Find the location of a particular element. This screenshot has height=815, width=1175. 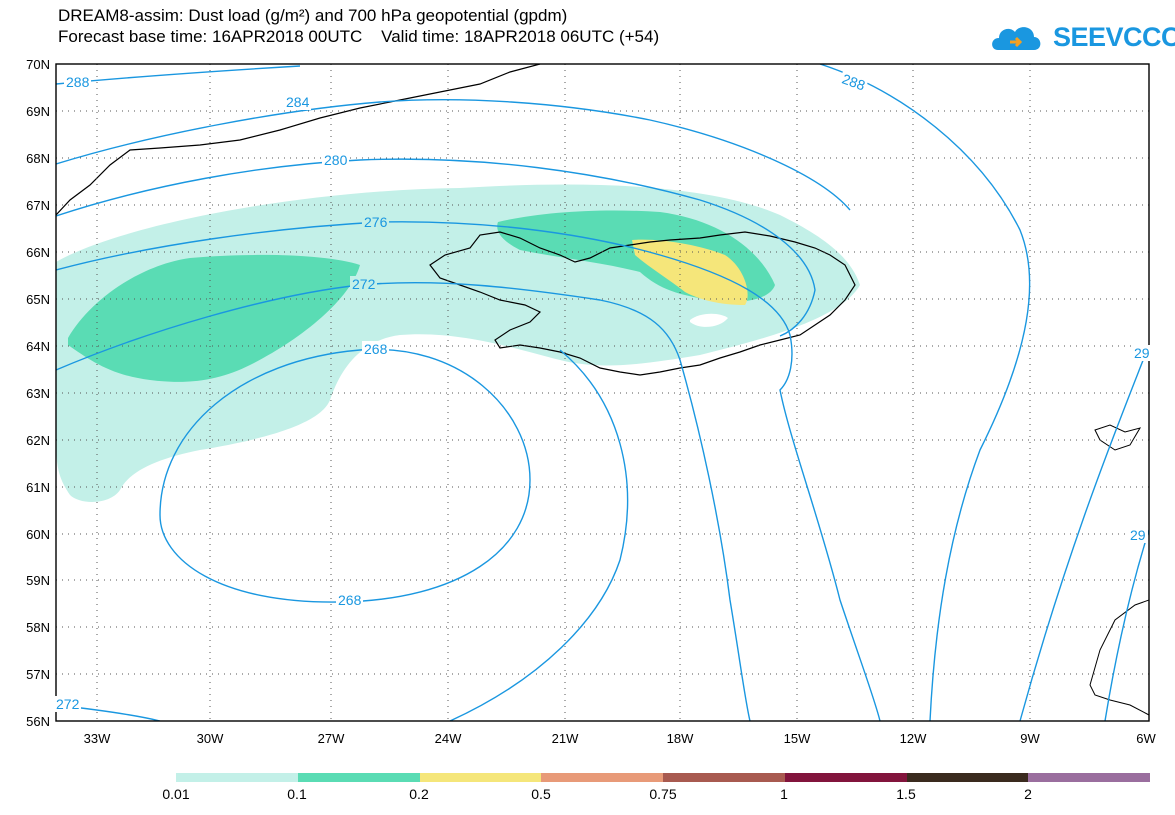

lon-label: 30W is located at coordinates (210, 738).